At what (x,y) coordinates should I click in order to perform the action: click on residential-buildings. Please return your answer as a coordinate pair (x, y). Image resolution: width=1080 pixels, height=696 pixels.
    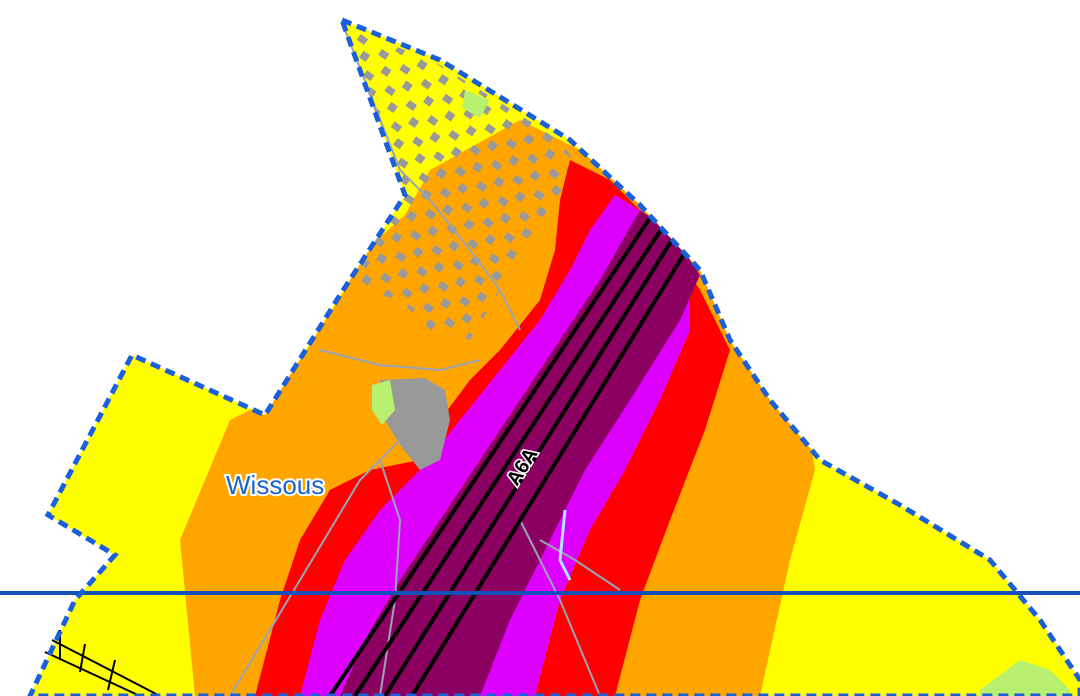
    Looking at the image, I should click on (462, 182).